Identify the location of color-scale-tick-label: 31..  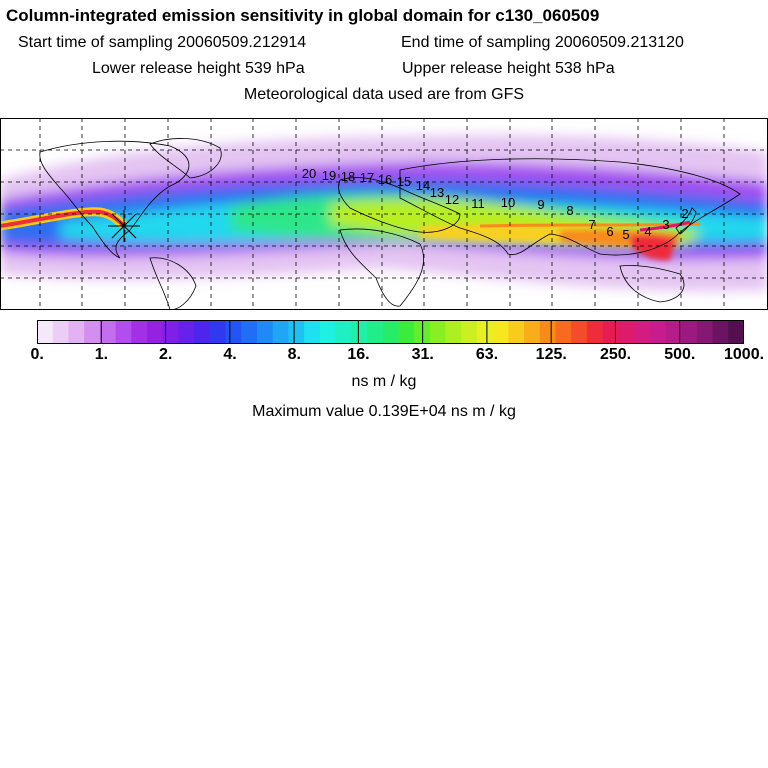
(422, 354).